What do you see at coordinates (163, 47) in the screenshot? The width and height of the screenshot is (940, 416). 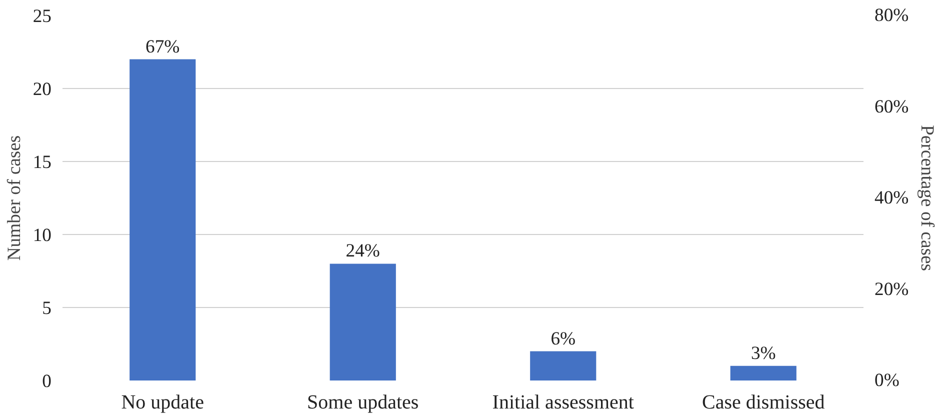 I see `annotation: 67%` at bounding box center [163, 47].